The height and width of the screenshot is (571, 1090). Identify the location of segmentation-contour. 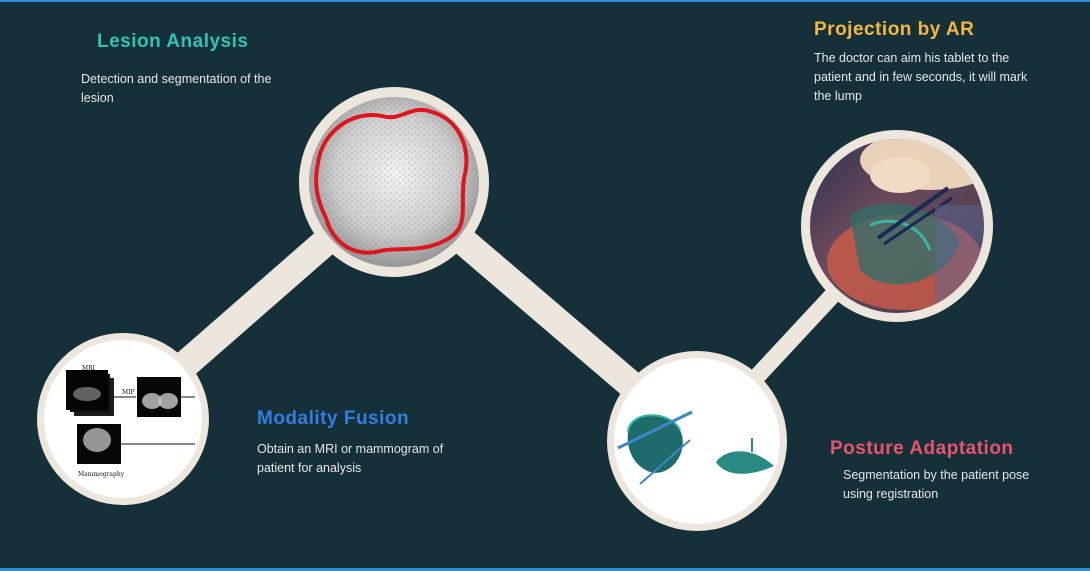
(391, 181).